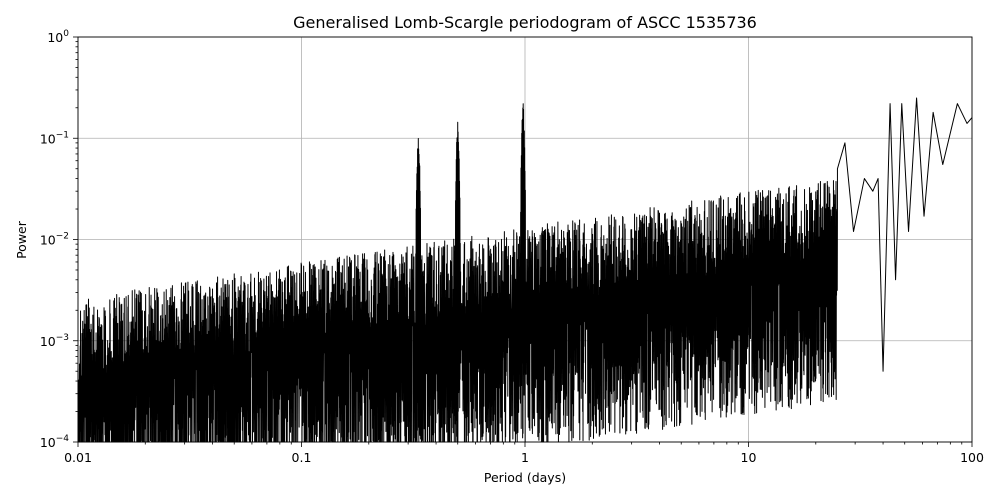 The image size is (1000, 500). I want to click on y-tick-exponent: −2, so click(62, 237).